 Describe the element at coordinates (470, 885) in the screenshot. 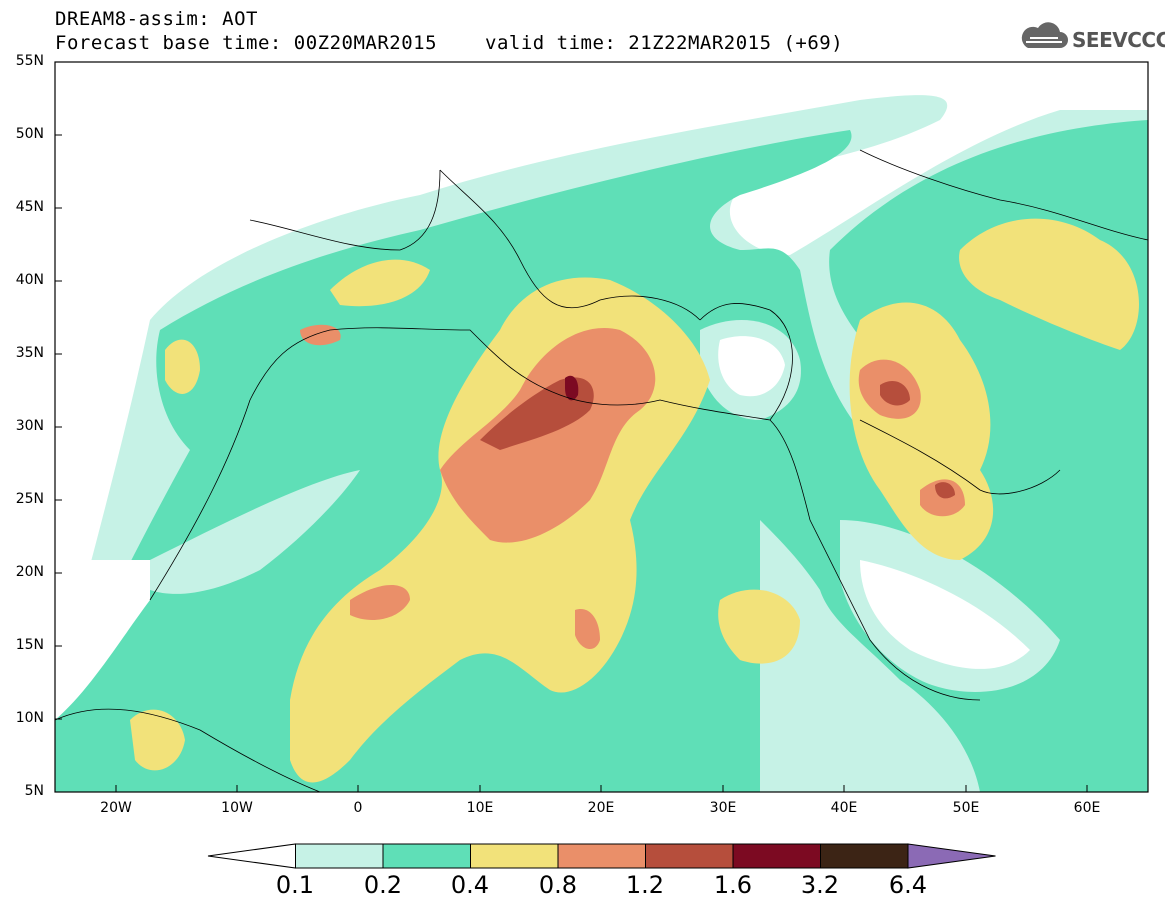

I see `colorbar-label: 0.4` at that location.